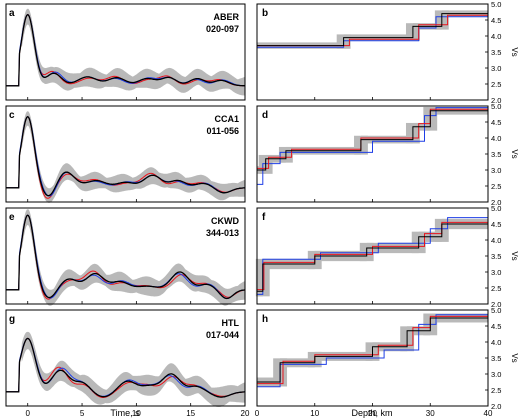  What do you see at coordinates (12, 319) in the screenshot?
I see `panel-letter-g: g` at bounding box center [12, 319].